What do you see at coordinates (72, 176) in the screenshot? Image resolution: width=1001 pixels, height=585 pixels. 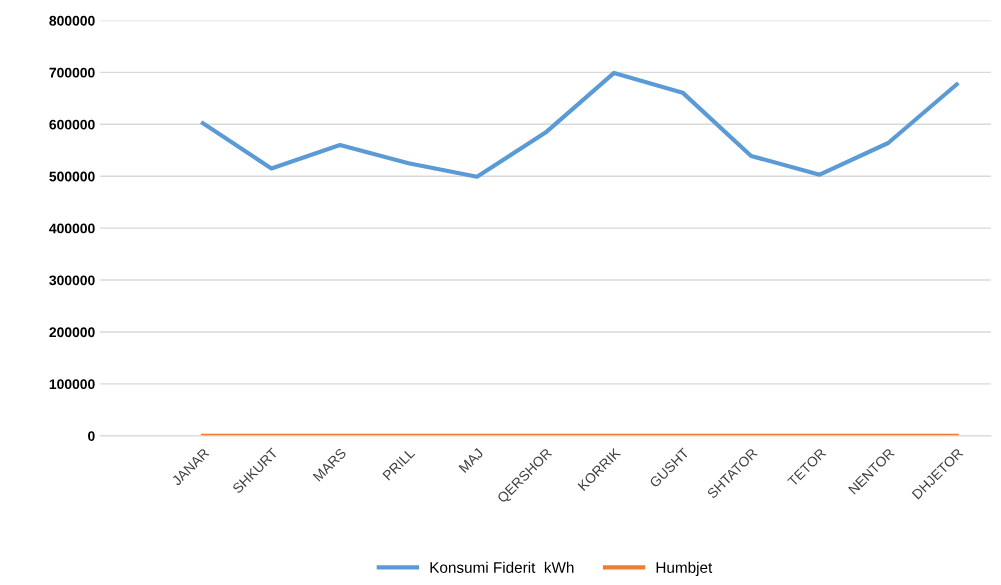 I see `y-tick-label: 500000` at bounding box center [72, 176].